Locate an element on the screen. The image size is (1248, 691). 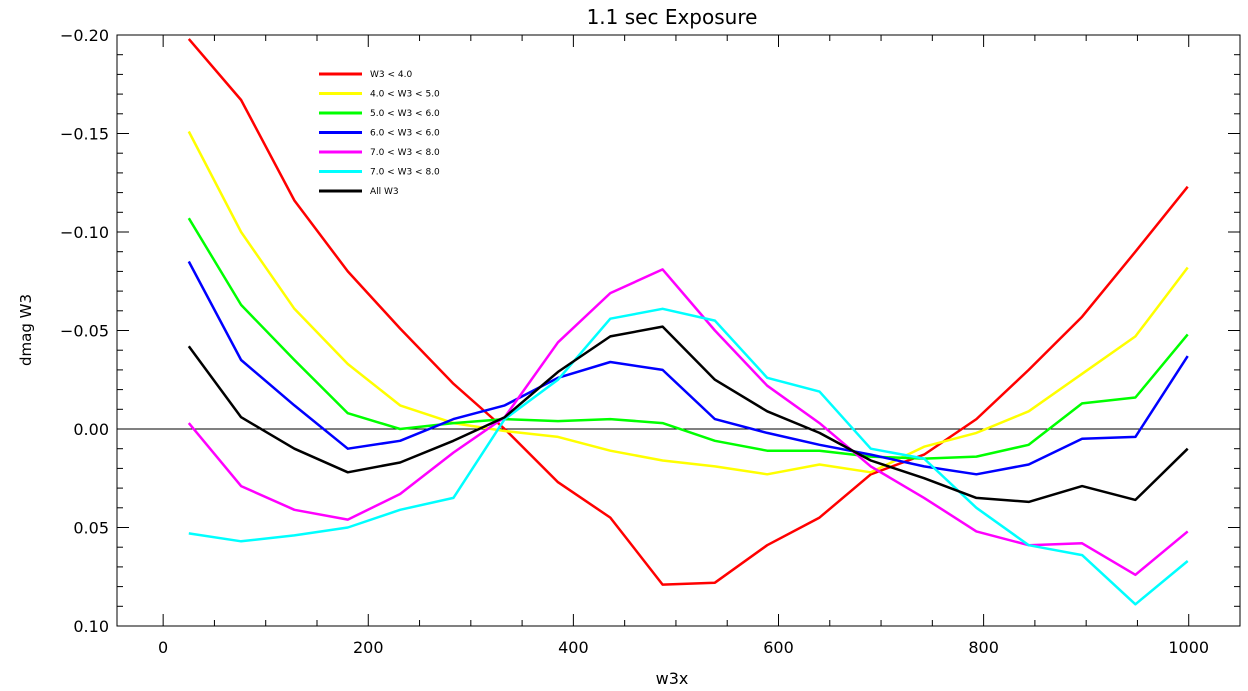
y-tick-label: −0.05 is located at coordinates (84, 331).